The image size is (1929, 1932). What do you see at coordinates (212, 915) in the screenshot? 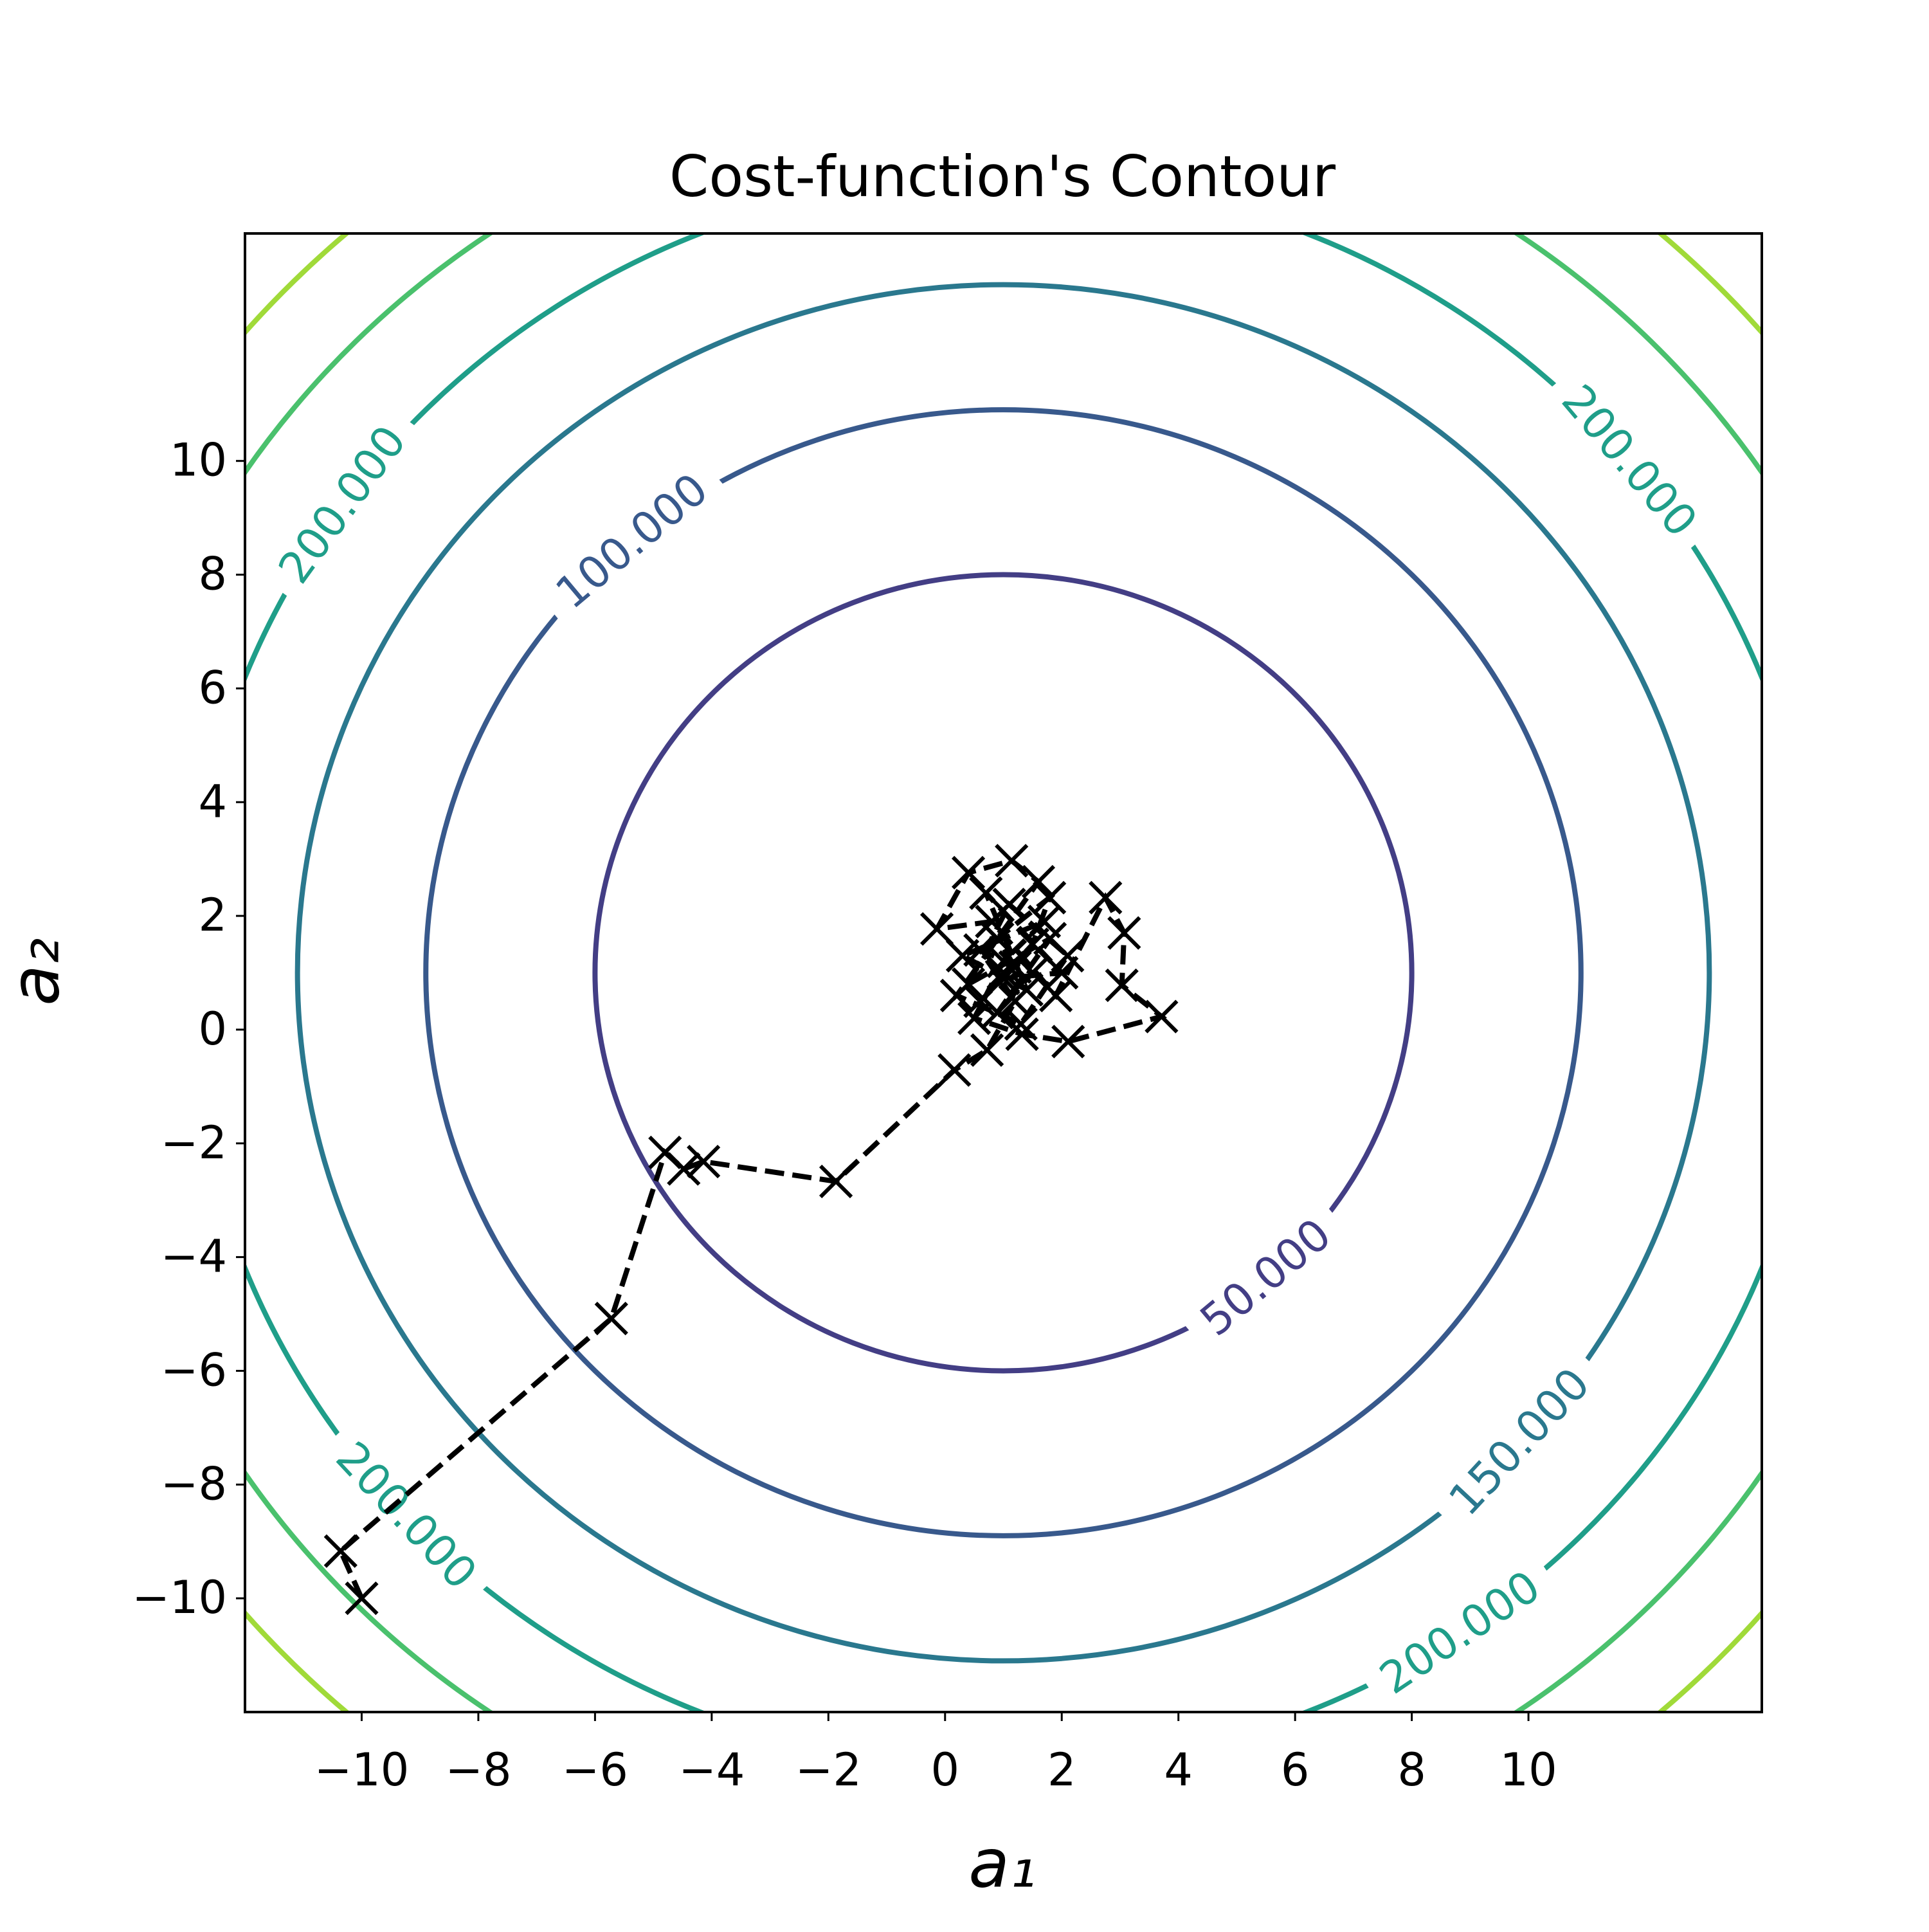
I see `y-tick-label: 2` at bounding box center [212, 915].